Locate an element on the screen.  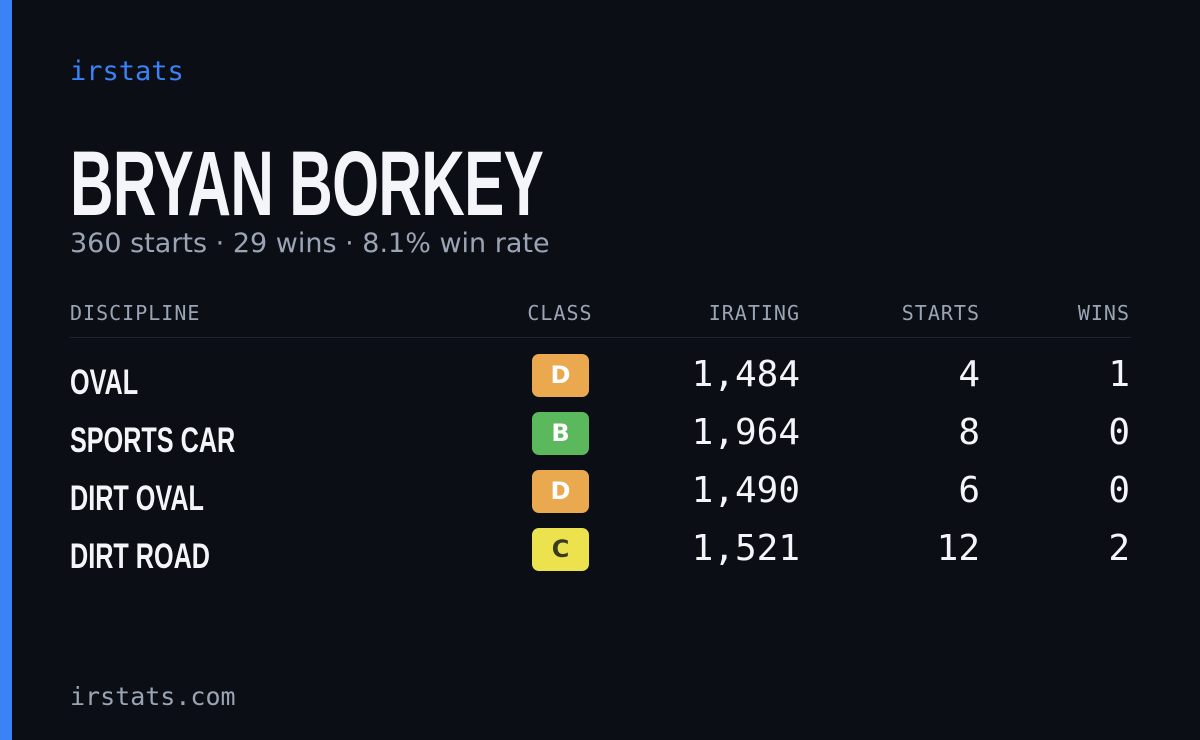
discipline: DIRT OVAL is located at coordinates (137, 498).